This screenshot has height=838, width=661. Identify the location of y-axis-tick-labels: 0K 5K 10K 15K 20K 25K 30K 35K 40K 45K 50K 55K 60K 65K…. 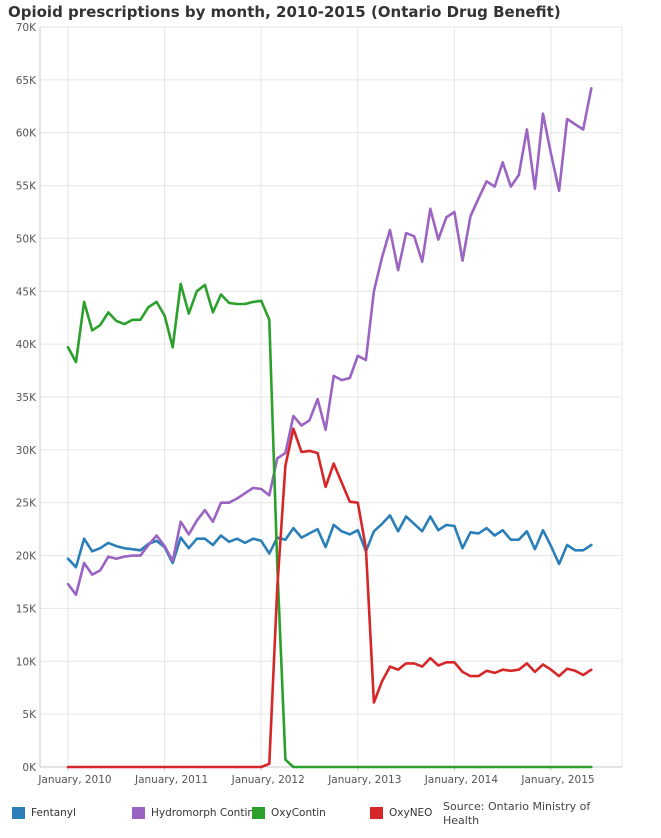
(26, 398).